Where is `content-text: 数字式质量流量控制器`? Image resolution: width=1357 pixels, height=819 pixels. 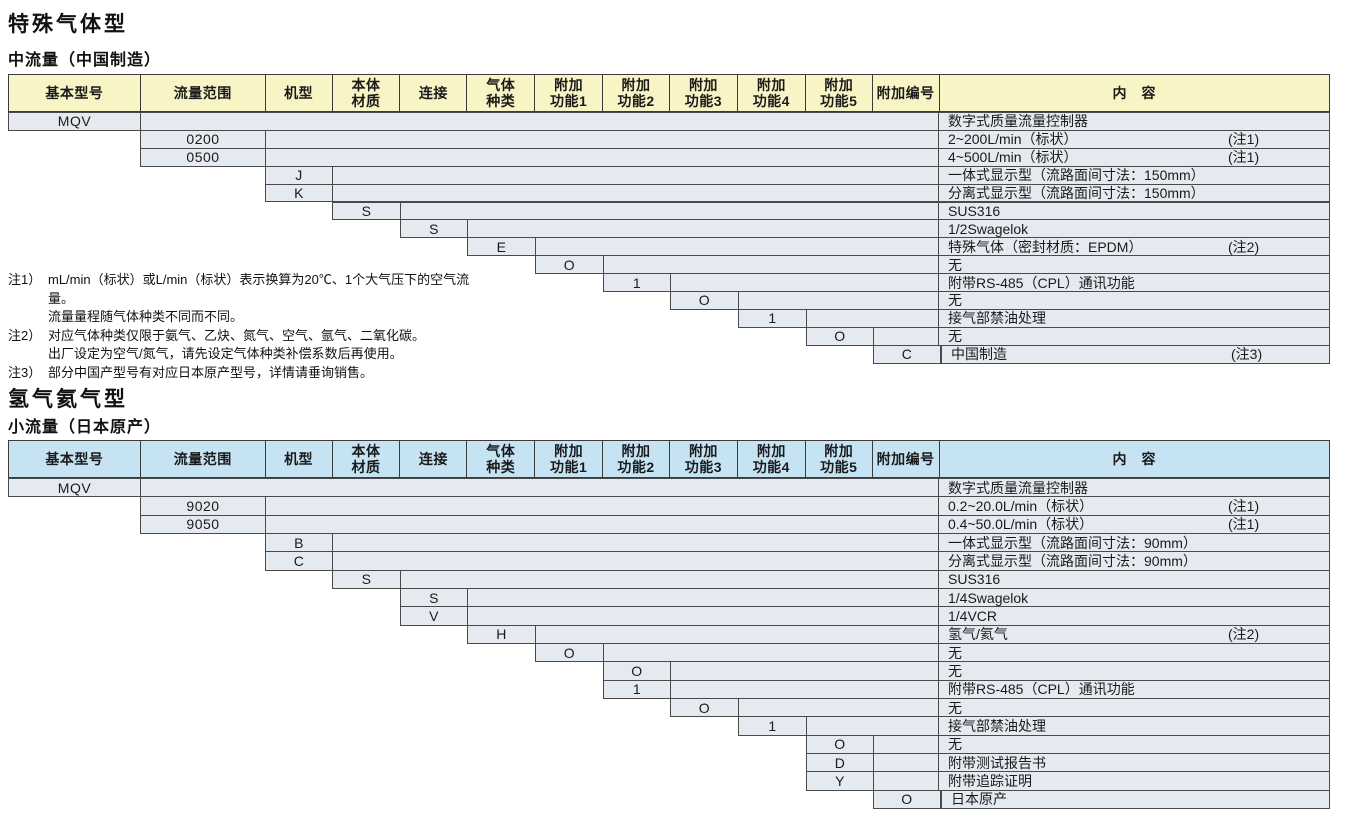 content-text: 数字式质量流量控制器 is located at coordinates (1018, 487).